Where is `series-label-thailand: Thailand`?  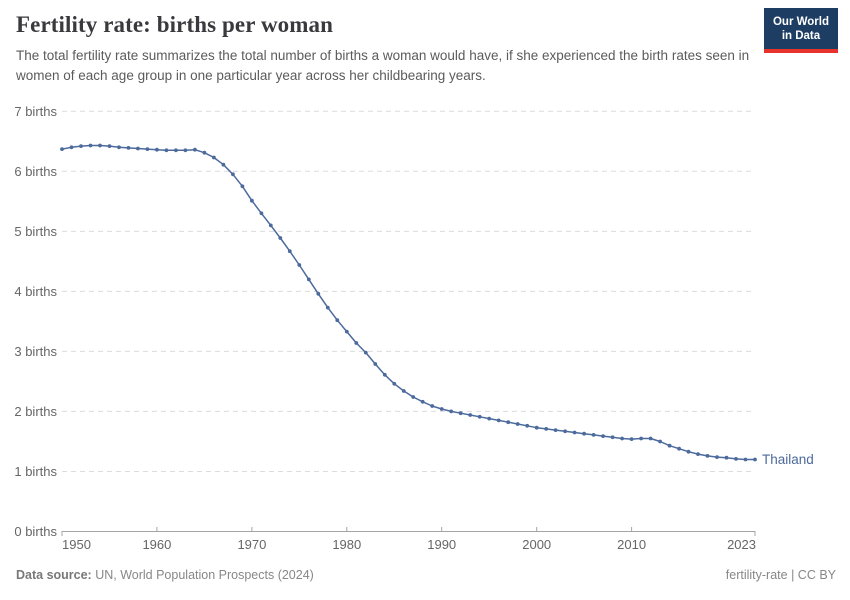
series-label-thailand: Thailand is located at coordinates (788, 459).